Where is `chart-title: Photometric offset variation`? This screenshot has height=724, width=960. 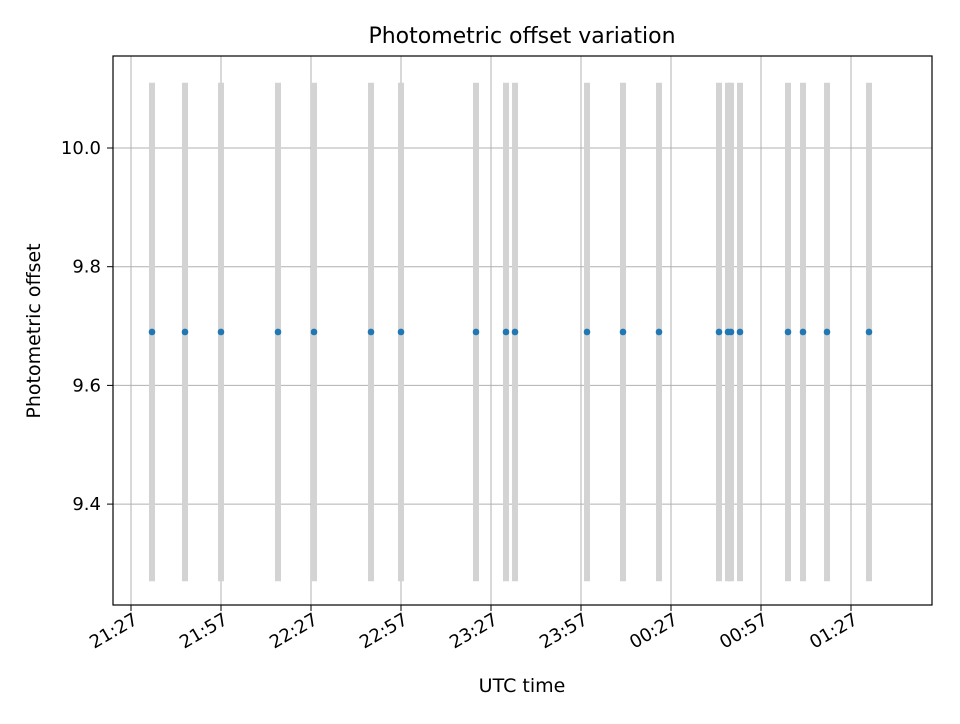 chart-title: Photometric offset variation is located at coordinates (521, 36).